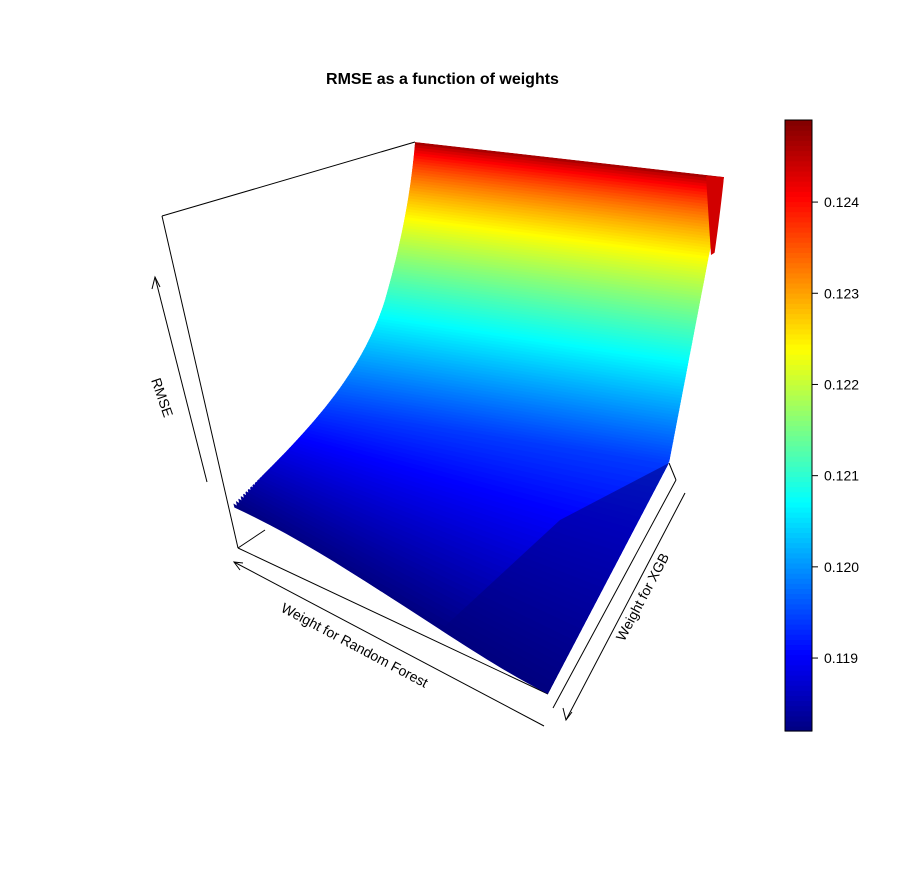  I want to click on y-axis-arrow, so click(625, 606).